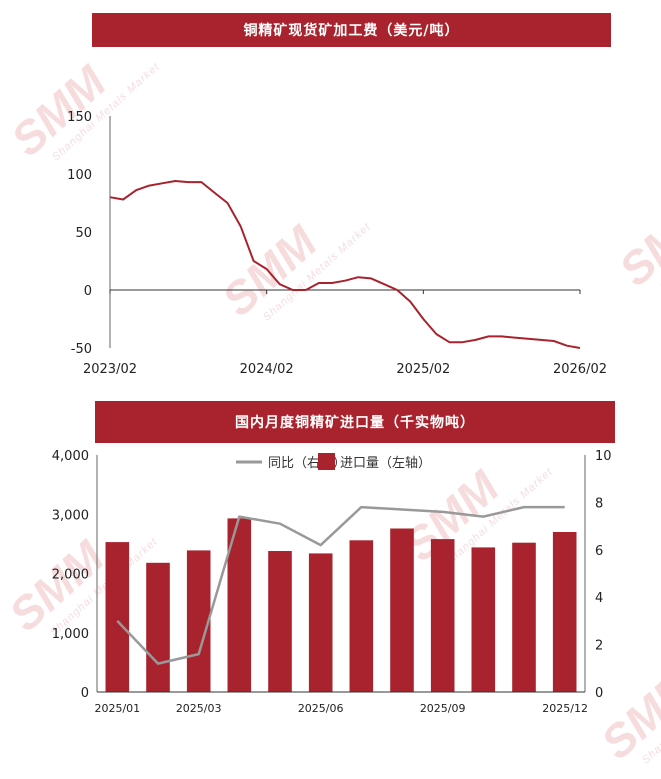 The height and width of the screenshot is (779, 661). What do you see at coordinates (443, 708) in the screenshot?
I see `x-tick-label: 2025/09` at bounding box center [443, 708].